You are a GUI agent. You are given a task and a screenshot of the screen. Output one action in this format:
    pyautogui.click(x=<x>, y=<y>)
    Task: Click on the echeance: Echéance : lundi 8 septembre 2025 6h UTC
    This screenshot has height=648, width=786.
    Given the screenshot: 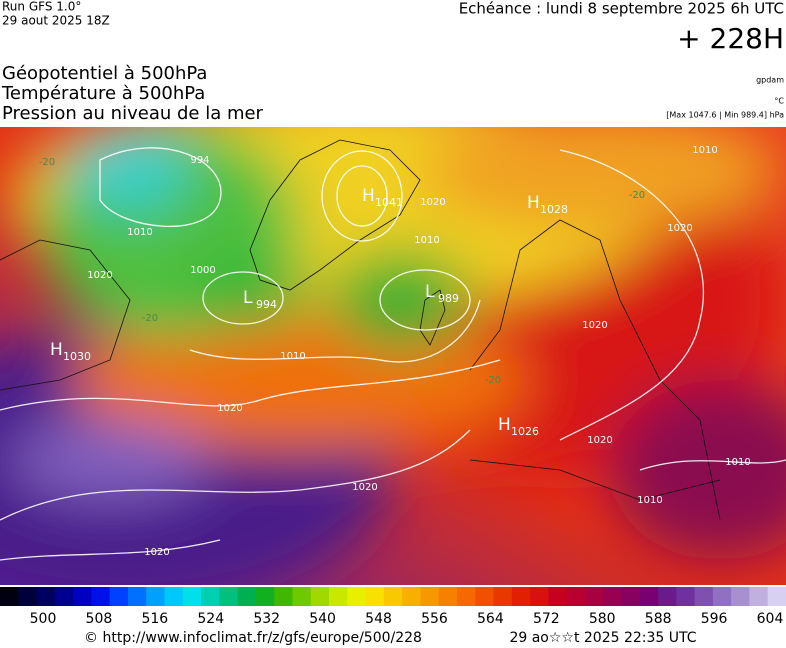 What is the action you would take?
    pyautogui.click(x=621, y=9)
    